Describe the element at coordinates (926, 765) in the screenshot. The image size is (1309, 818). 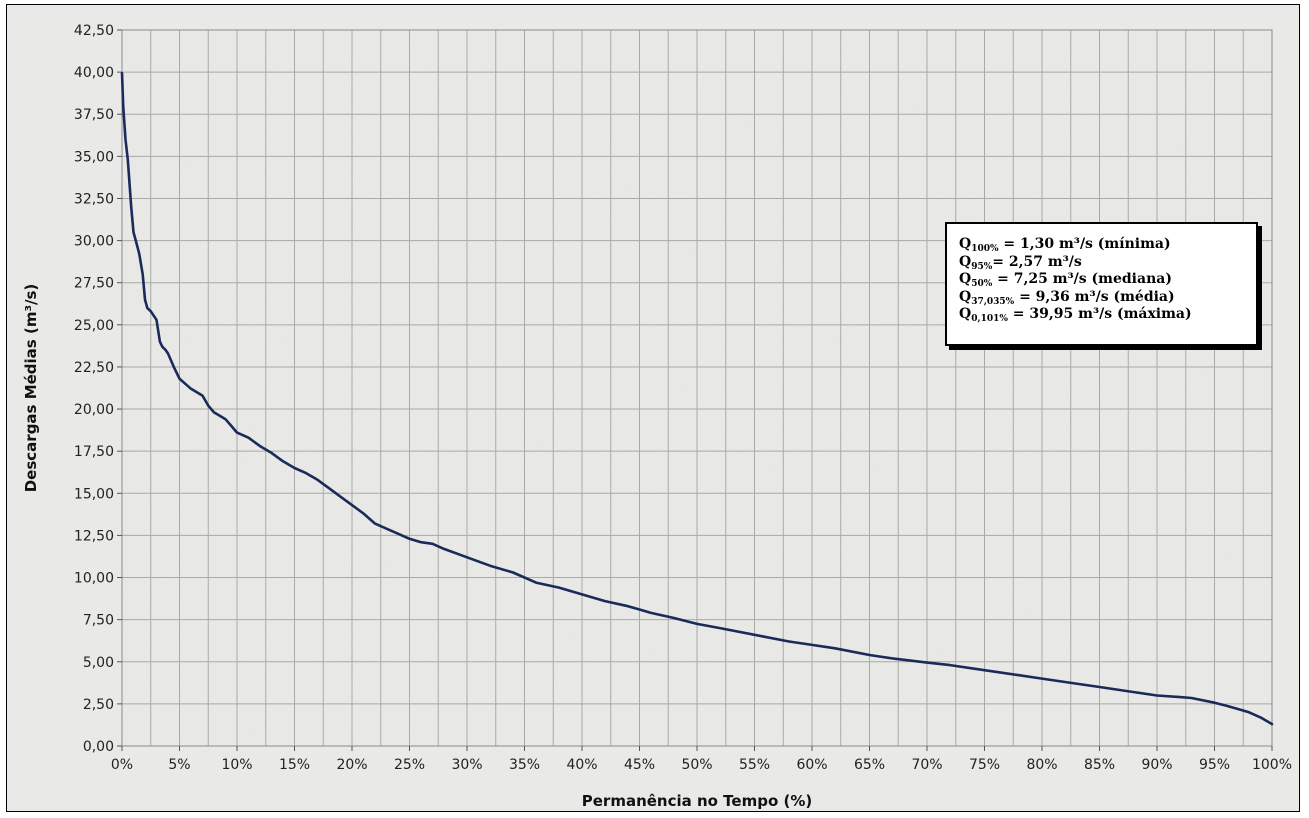
I see `x-tick-label: 70%` at that location.